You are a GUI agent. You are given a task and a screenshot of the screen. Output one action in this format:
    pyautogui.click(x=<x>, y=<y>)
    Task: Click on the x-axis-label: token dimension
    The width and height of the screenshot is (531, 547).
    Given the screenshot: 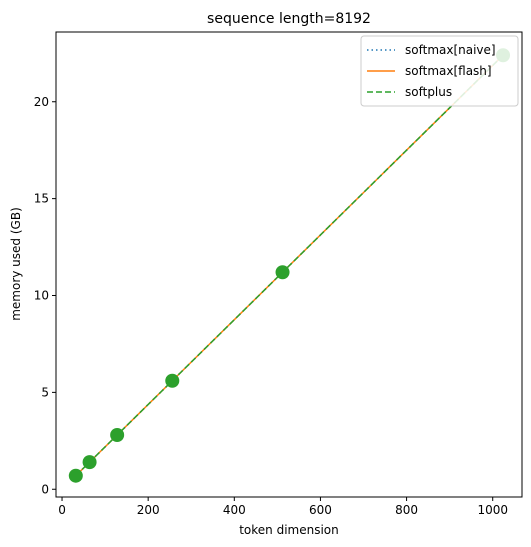 What is the action you would take?
    pyautogui.click(x=289, y=530)
    